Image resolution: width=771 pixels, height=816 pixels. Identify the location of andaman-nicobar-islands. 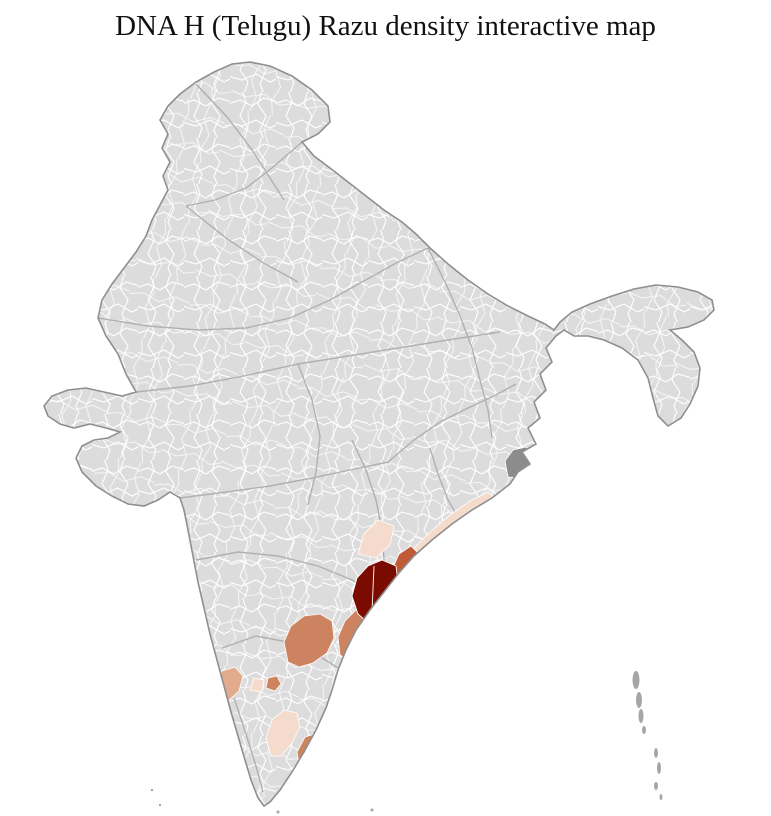
(647, 735).